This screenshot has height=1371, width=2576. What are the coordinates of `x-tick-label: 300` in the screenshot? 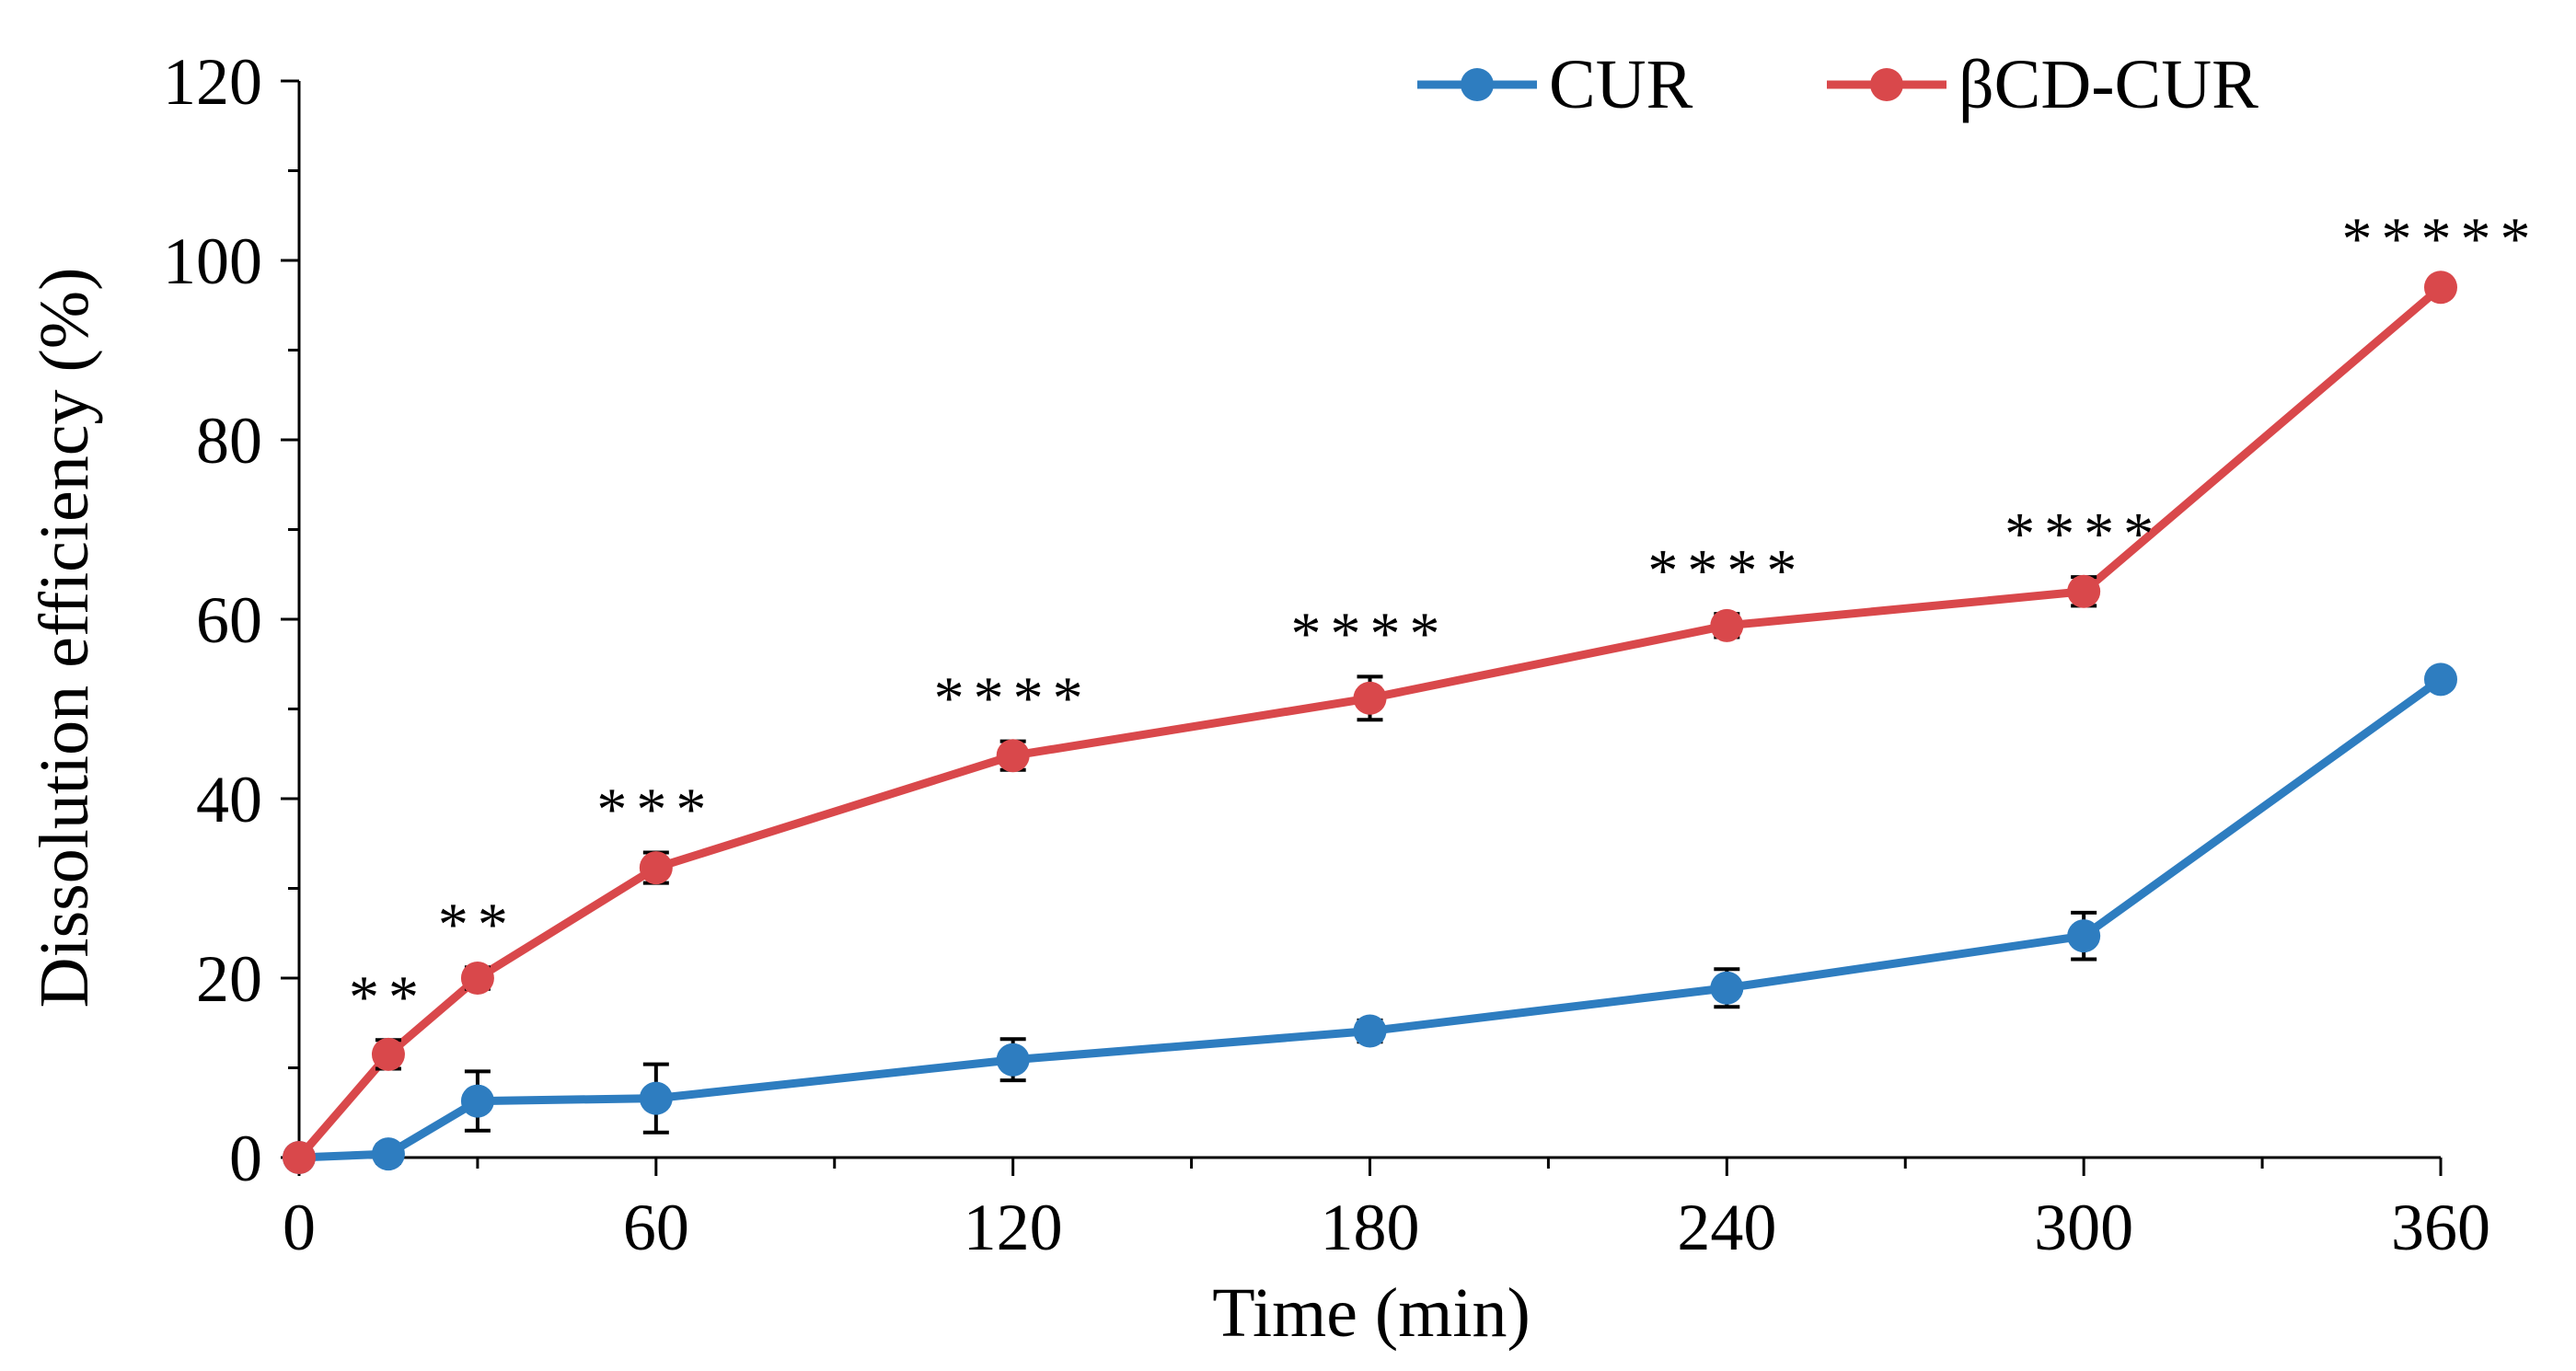 It's located at (2083, 1227).